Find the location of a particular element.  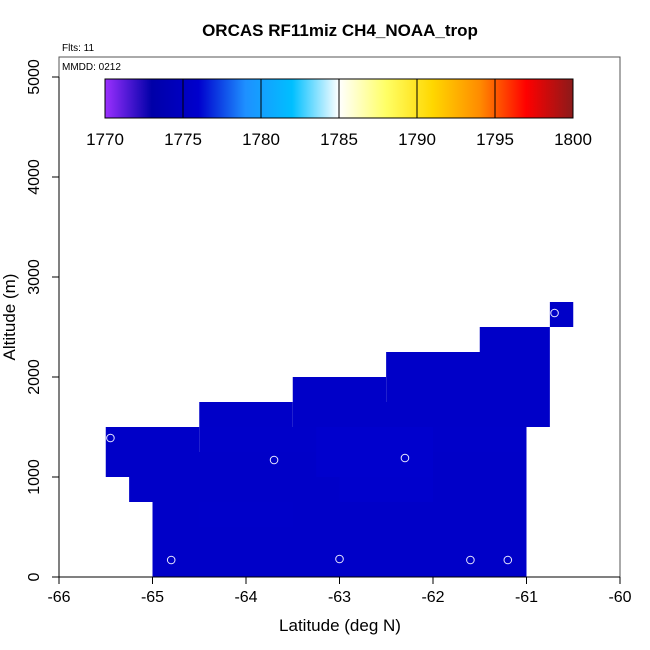

x-axis-label: Latitude (deg N) is located at coordinates (340, 625).